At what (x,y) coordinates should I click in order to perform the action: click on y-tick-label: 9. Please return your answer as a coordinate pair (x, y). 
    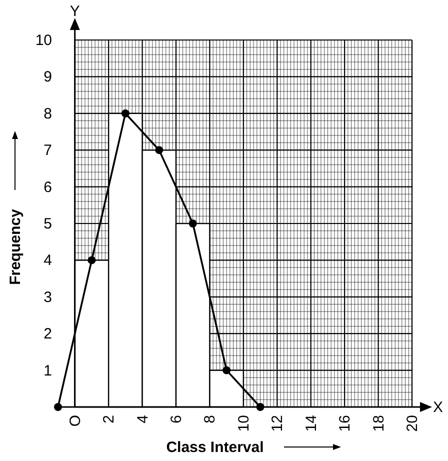
    Looking at the image, I should click on (48, 77).